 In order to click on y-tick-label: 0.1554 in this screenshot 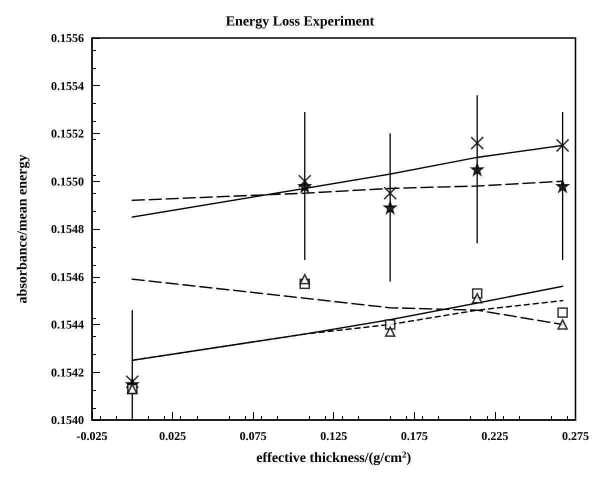, I will do `click(67, 85)`.